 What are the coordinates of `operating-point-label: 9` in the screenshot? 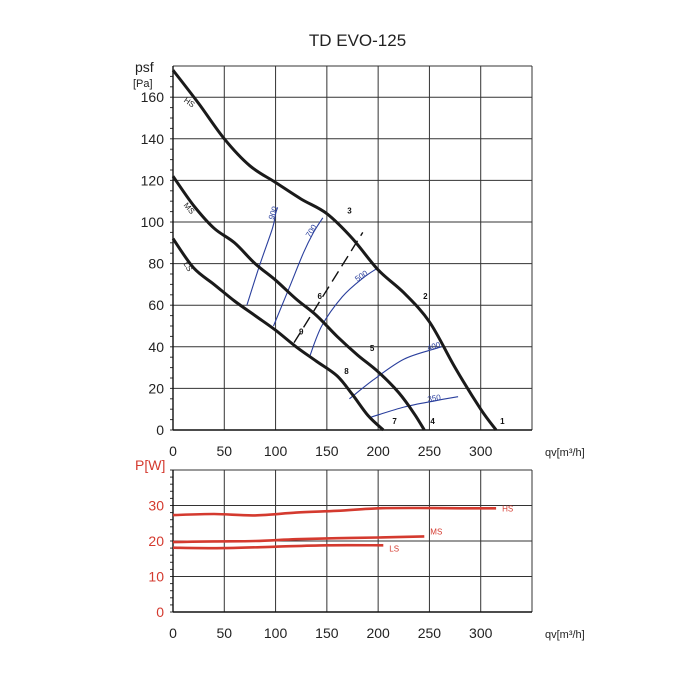 It's located at (301, 331).